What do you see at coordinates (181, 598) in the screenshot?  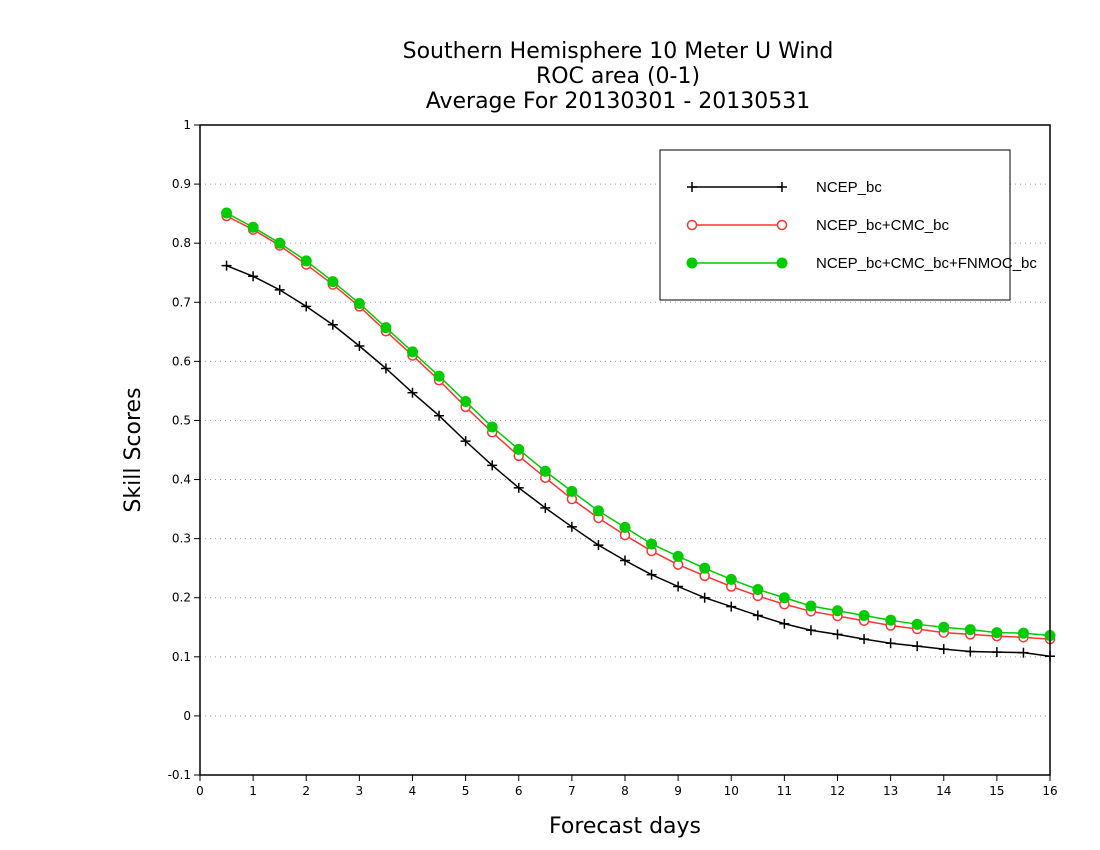 I see `y-tick-label: 0.2` at bounding box center [181, 598].